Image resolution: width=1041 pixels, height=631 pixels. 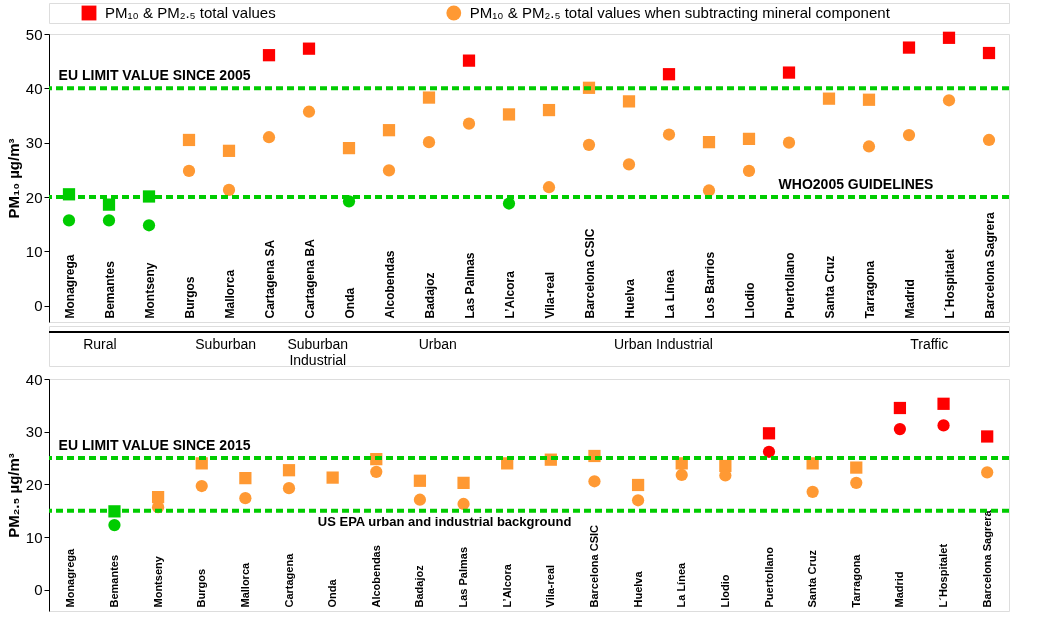 I want to click on y-axis-title: PM₂.₅ µg/m³, so click(x=13, y=495).